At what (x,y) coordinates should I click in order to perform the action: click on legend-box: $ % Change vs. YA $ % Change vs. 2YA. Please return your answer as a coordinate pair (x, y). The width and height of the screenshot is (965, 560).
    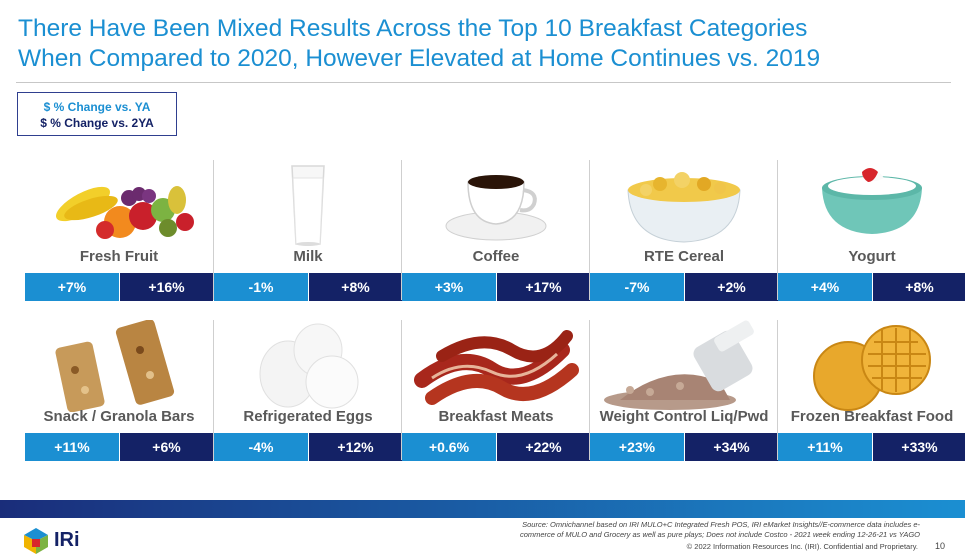
    Looking at the image, I should click on (97, 114).